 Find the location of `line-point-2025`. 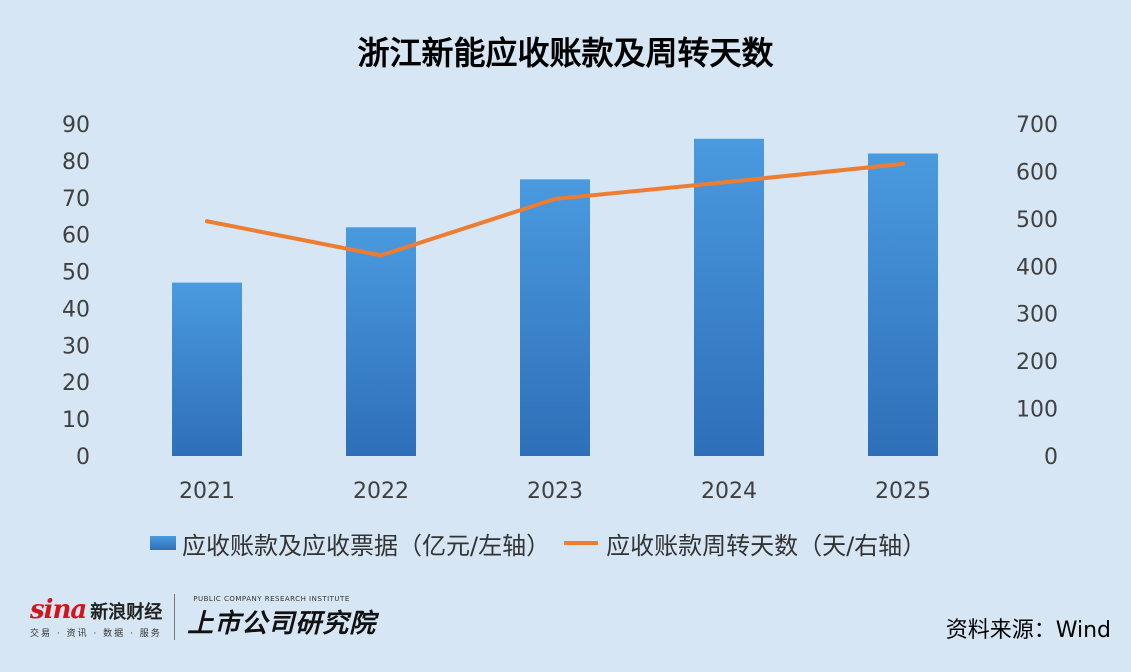

line-point-2025 is located at coordinates (903, 163).